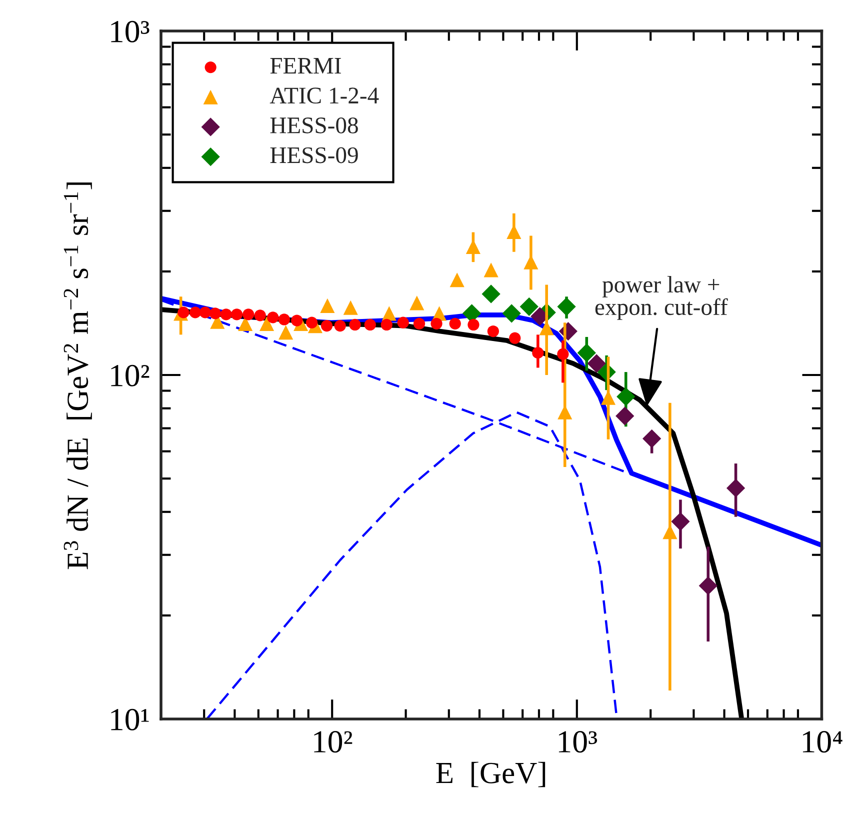  Describe the element at coordinates (130, 719) in the screenshot. I see `y-tick-label: 10¹` at that location.